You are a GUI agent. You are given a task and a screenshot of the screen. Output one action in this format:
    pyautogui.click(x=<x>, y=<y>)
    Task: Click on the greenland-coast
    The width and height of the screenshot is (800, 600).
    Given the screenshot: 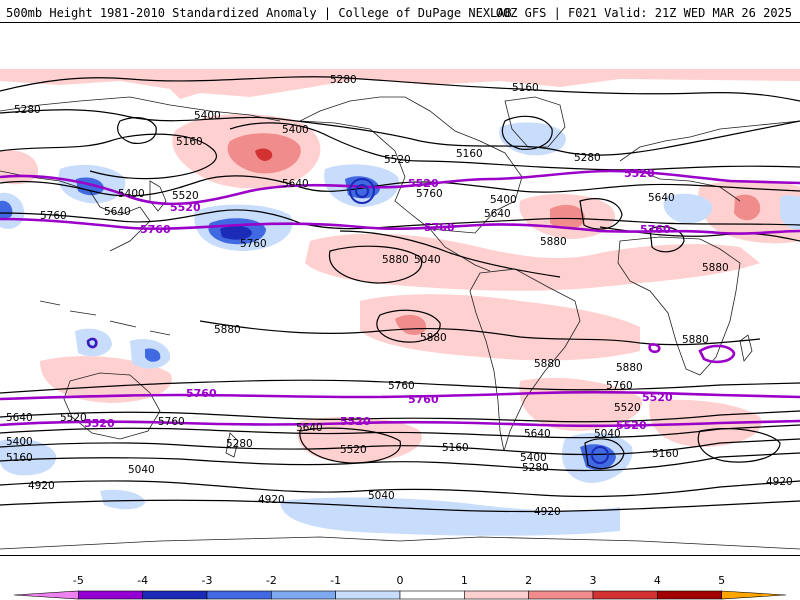 What is the action you would take?
    pyautogui.click(x=535, y=122)
    